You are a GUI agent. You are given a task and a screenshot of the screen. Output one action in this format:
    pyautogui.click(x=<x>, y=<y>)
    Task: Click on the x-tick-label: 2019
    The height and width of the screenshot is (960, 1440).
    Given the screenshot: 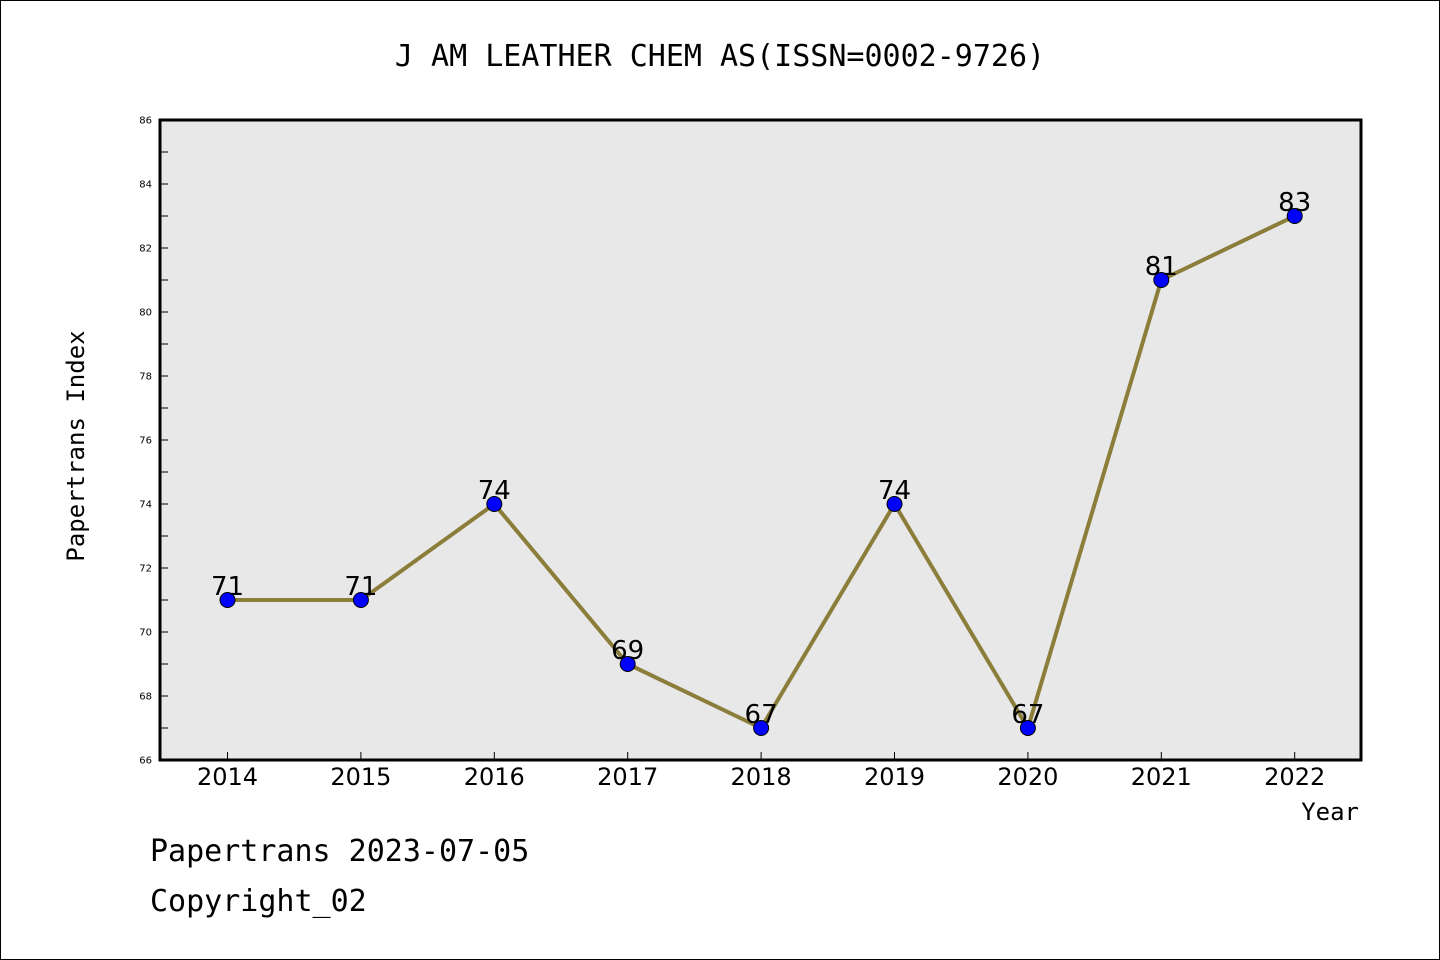 What is the action you would take?
    pyautogui.click(x=894, y=777)
    